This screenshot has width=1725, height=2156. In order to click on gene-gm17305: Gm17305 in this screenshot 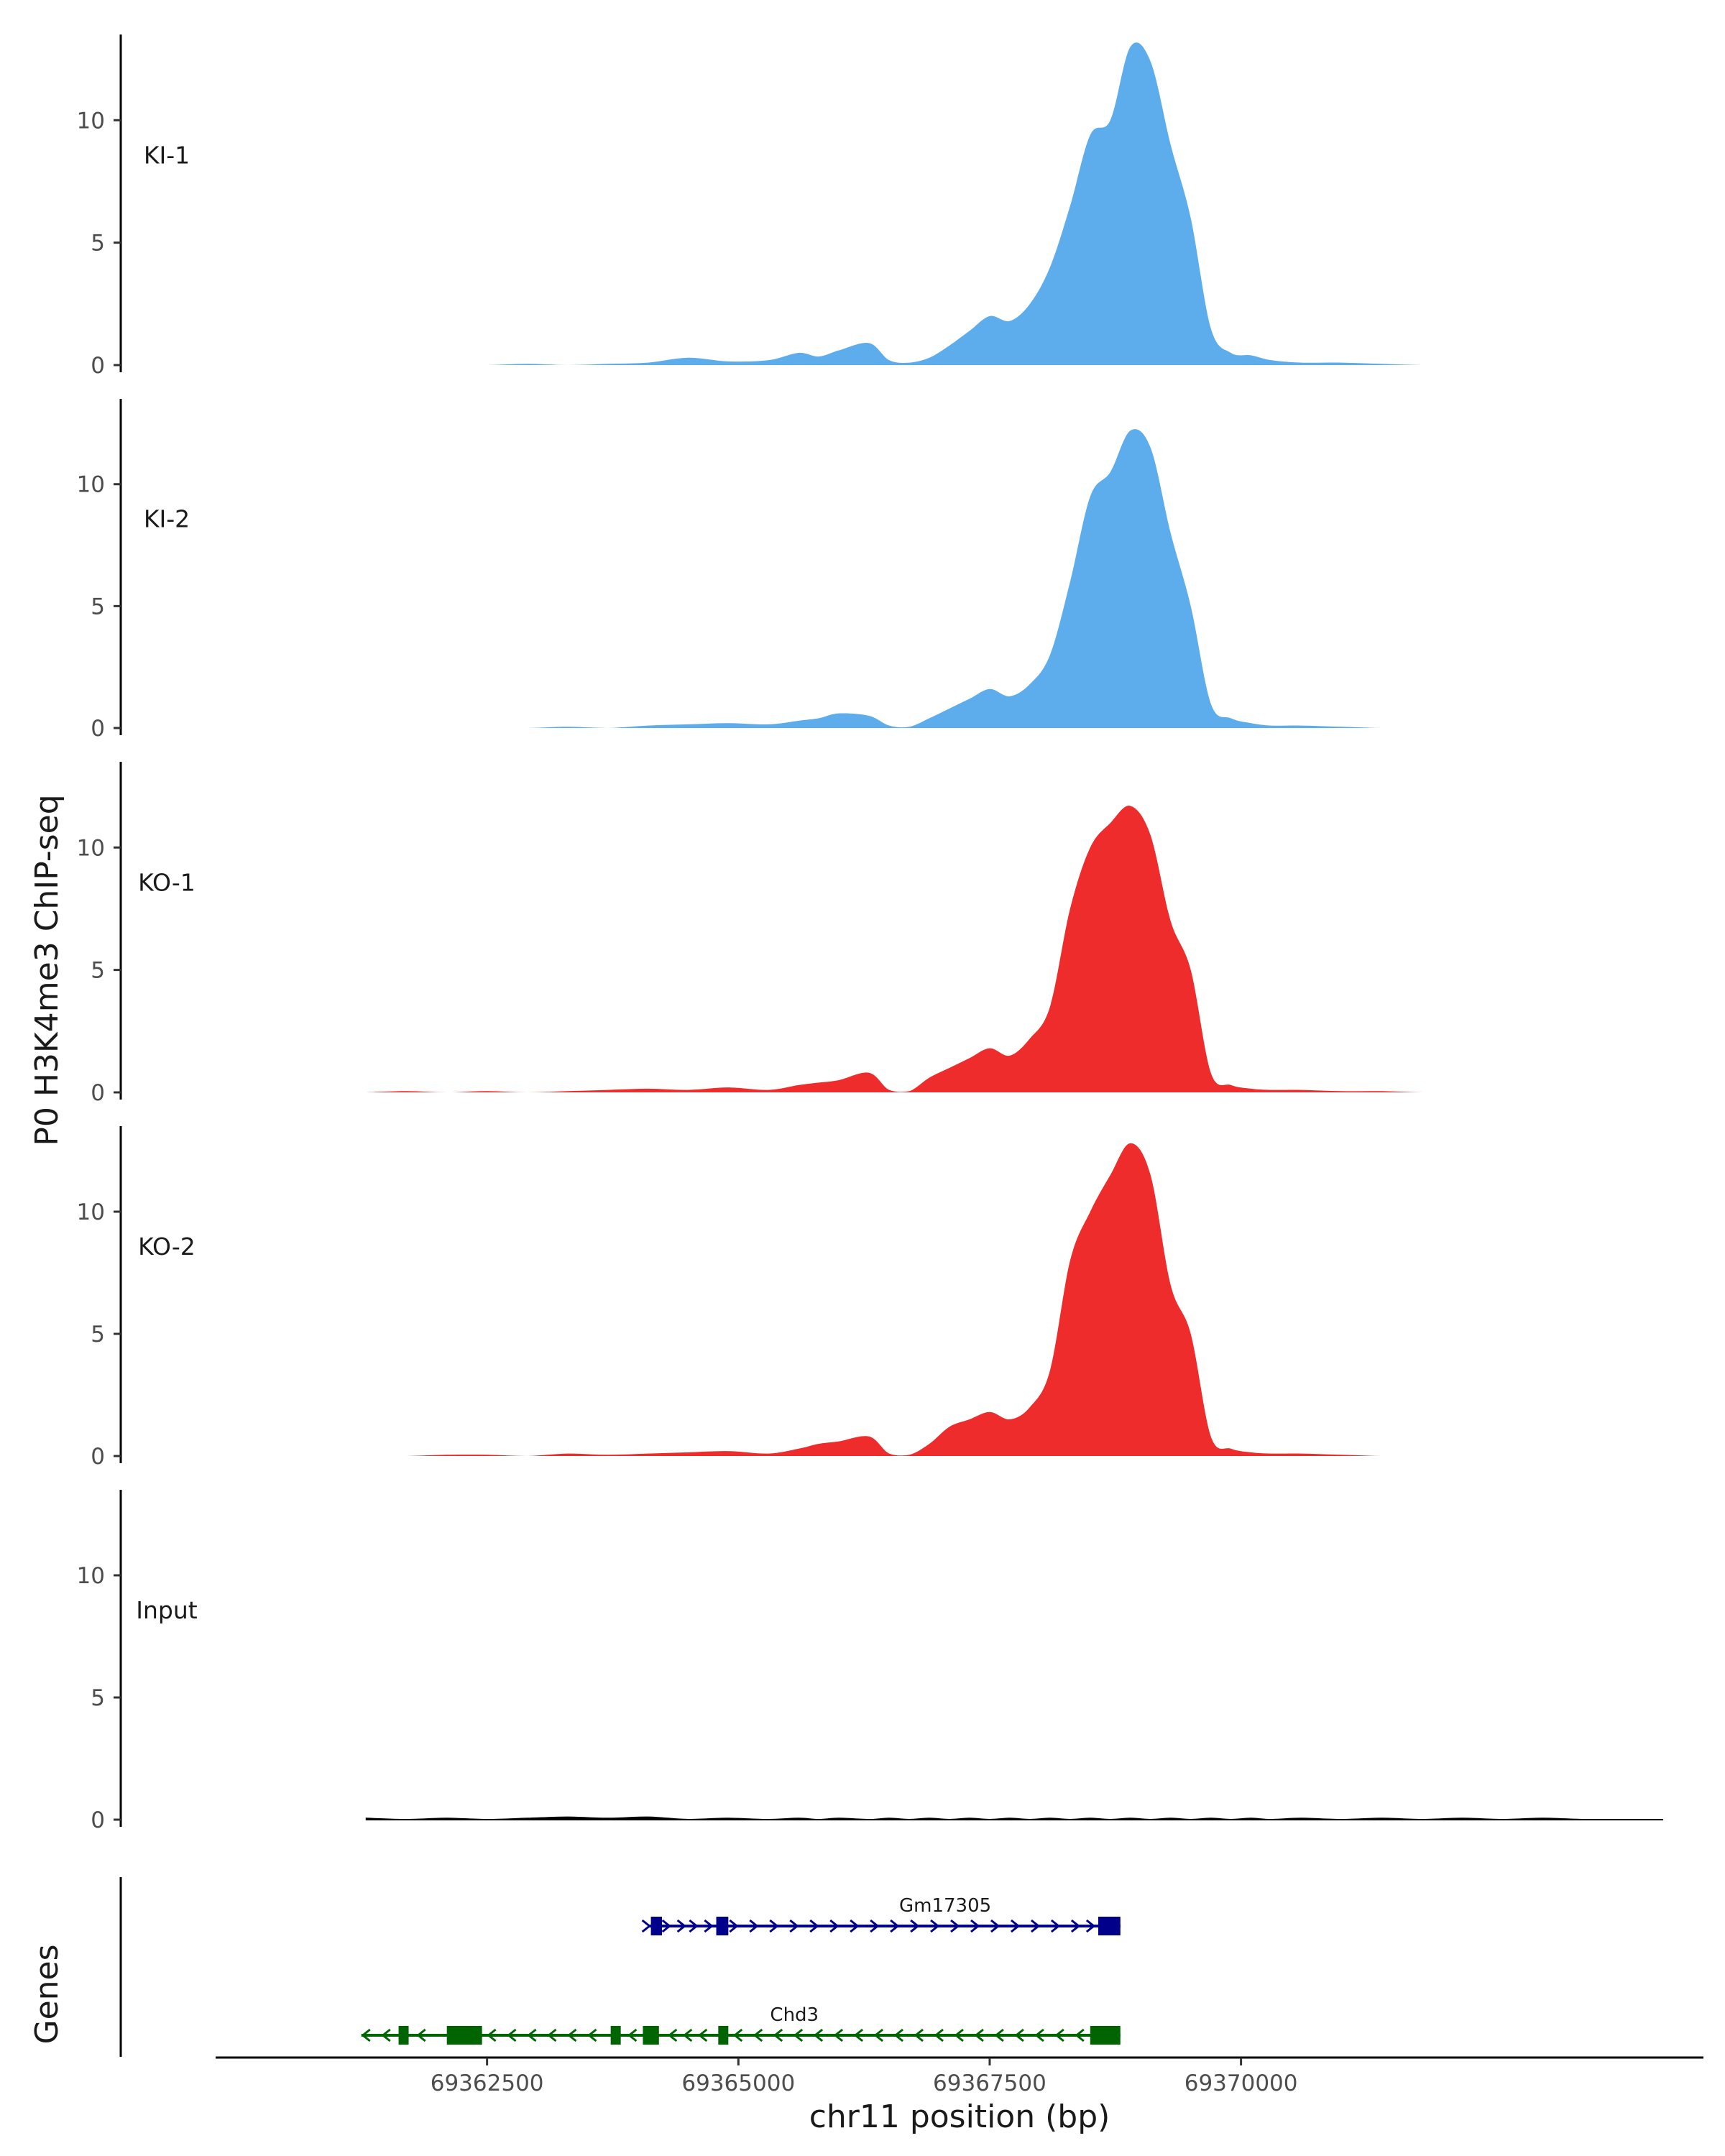, I will do `click(881, 1915)`.